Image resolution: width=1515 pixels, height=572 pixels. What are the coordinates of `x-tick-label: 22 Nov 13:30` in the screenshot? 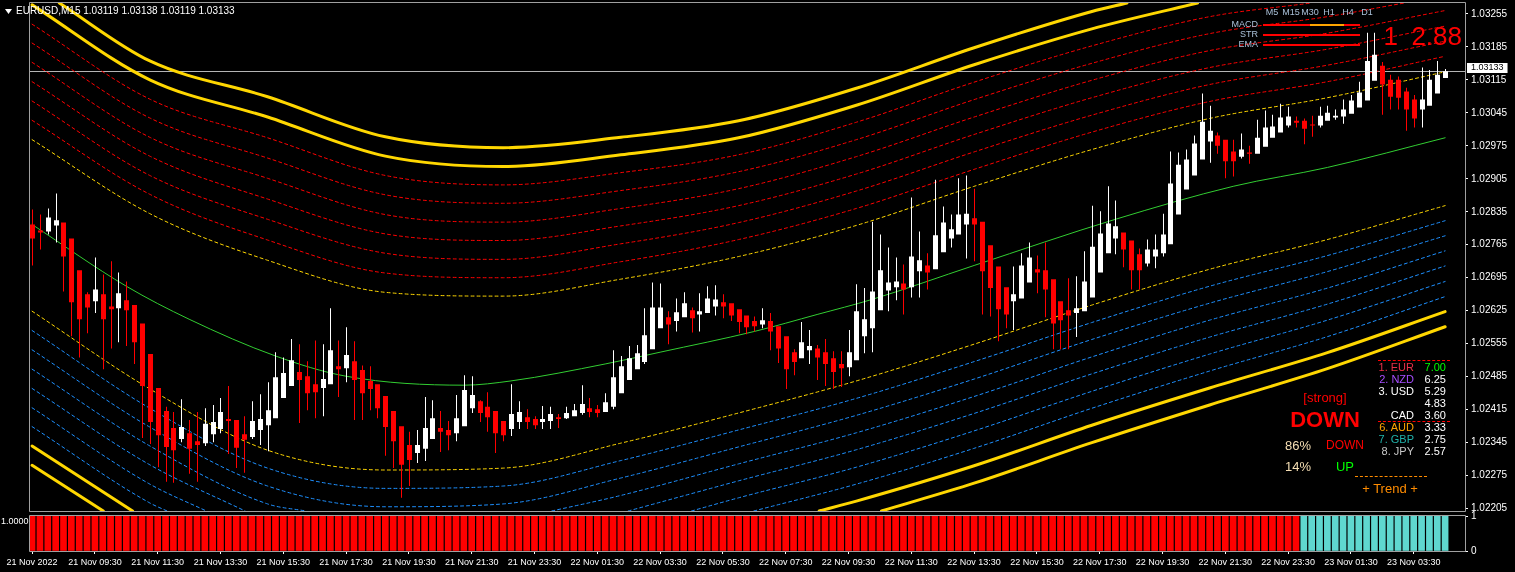 It's located at (974, 561).